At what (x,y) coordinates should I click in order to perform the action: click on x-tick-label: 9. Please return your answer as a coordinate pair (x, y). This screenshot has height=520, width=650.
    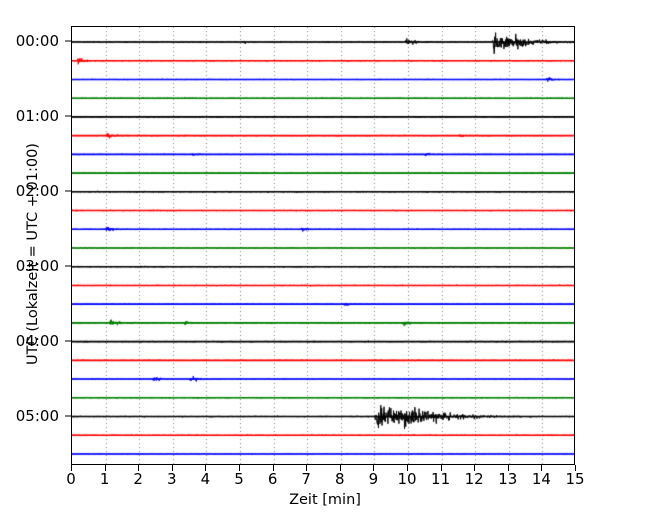
    Looking at the image, I should click on (373, 479).